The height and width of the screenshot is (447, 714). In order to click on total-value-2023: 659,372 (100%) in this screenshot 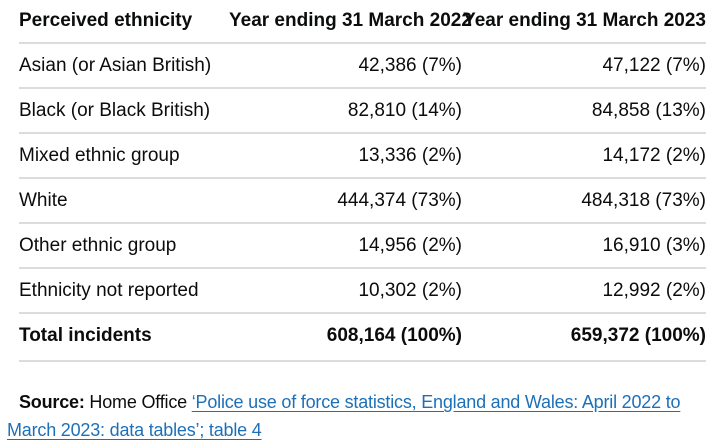, I will do `click(584, 337)`.